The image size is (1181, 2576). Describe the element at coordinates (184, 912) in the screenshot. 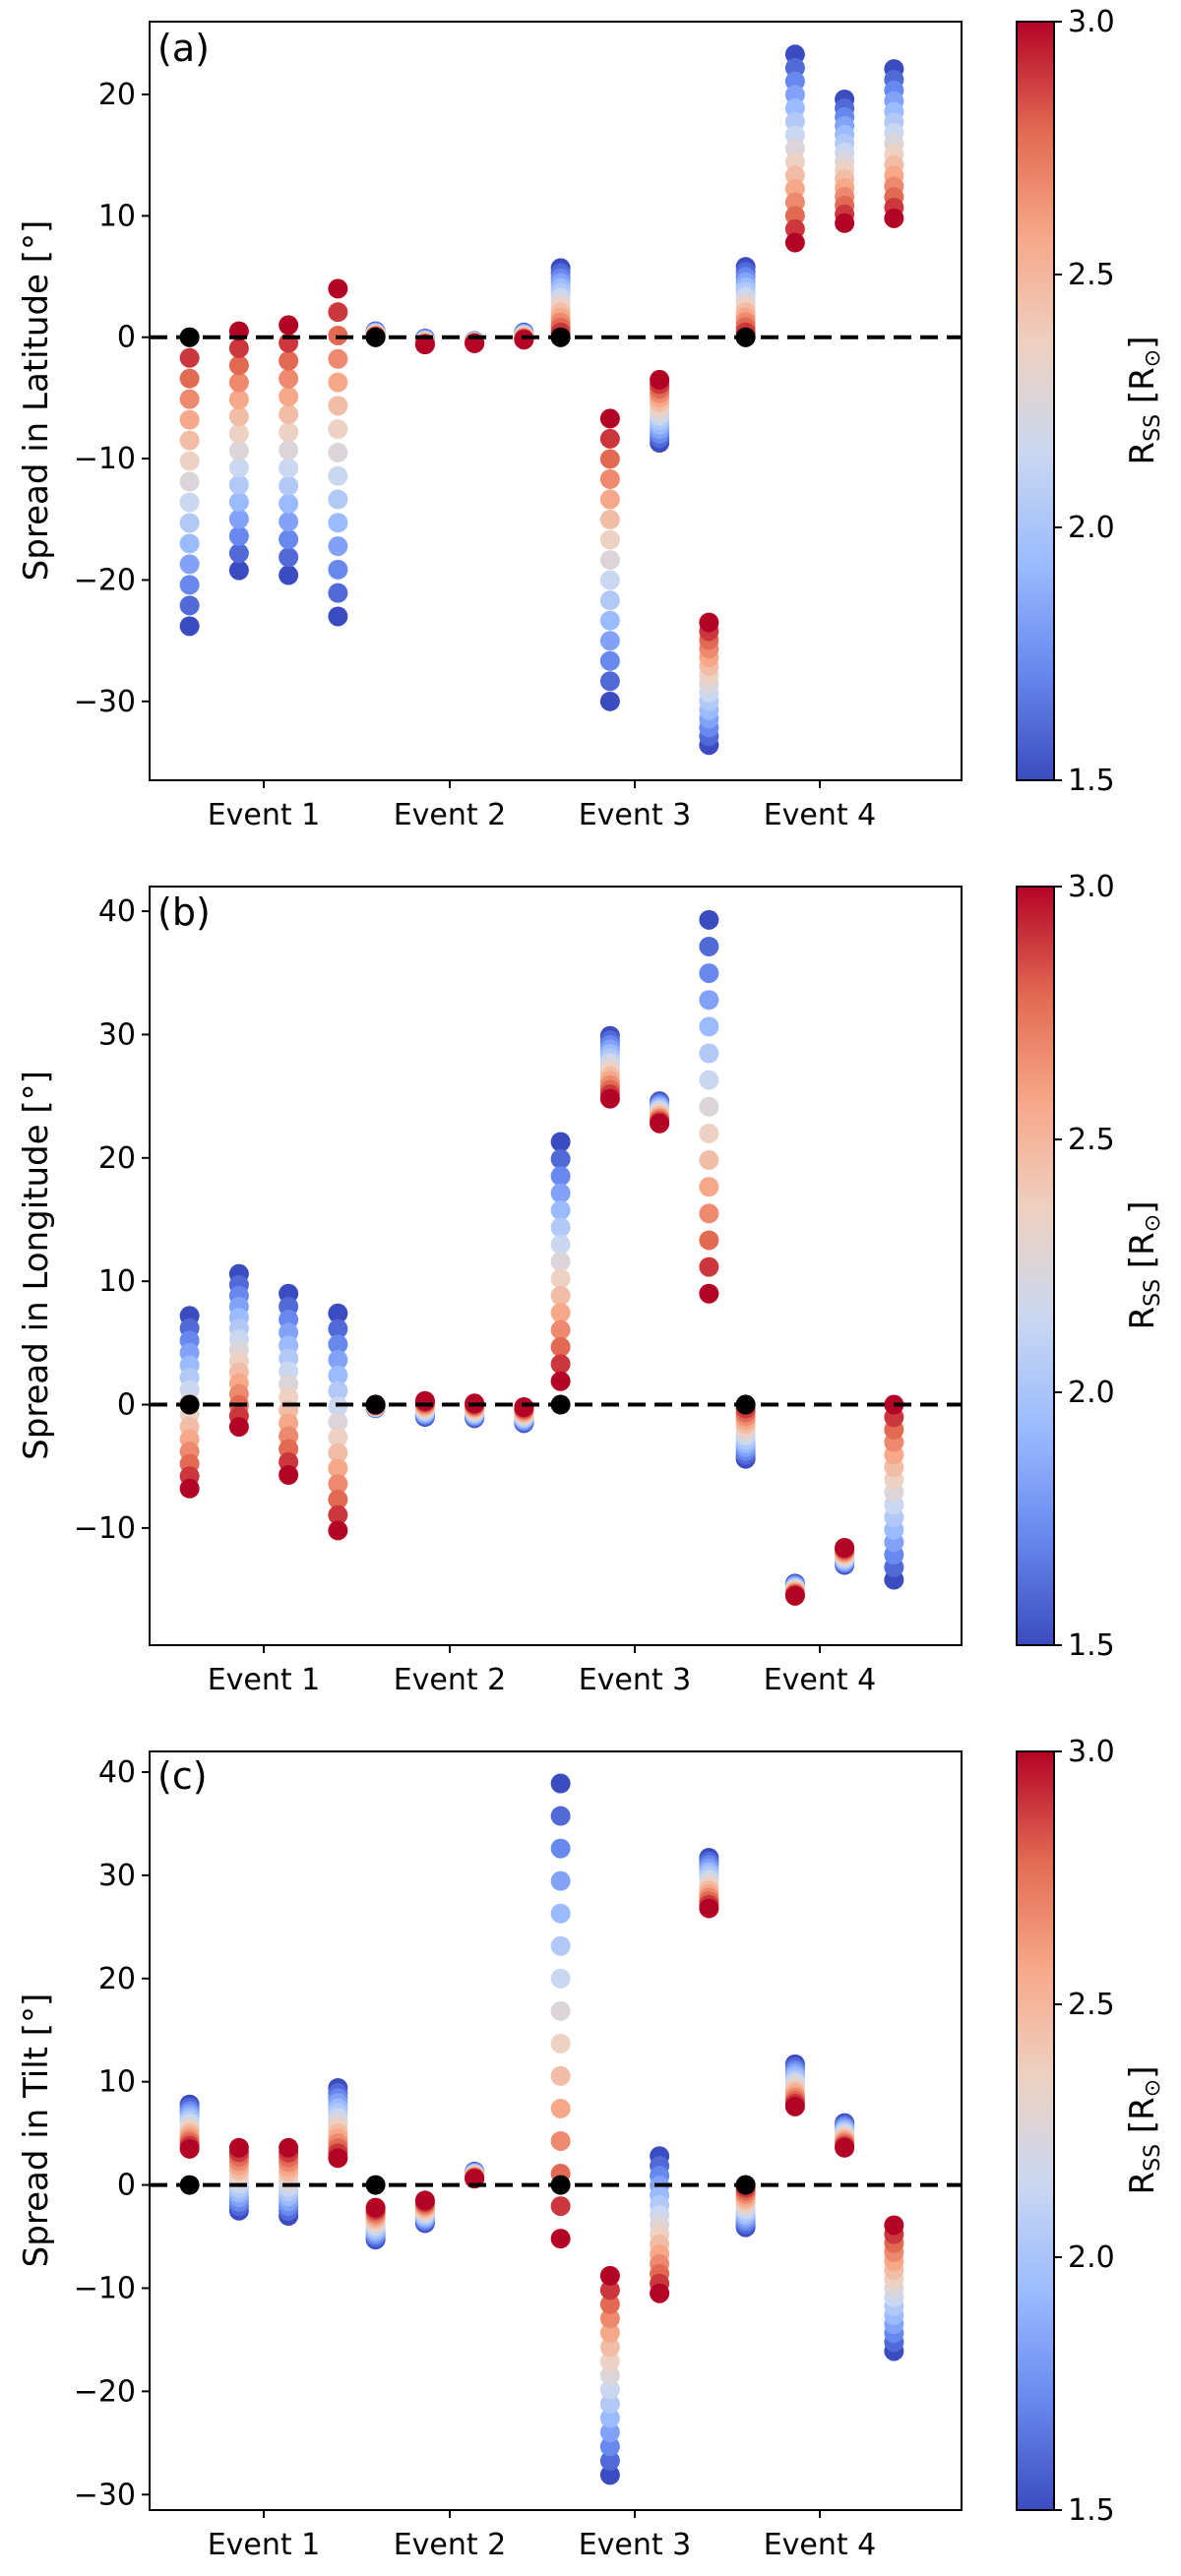

I see `panel-label-b: (b)` at that location.